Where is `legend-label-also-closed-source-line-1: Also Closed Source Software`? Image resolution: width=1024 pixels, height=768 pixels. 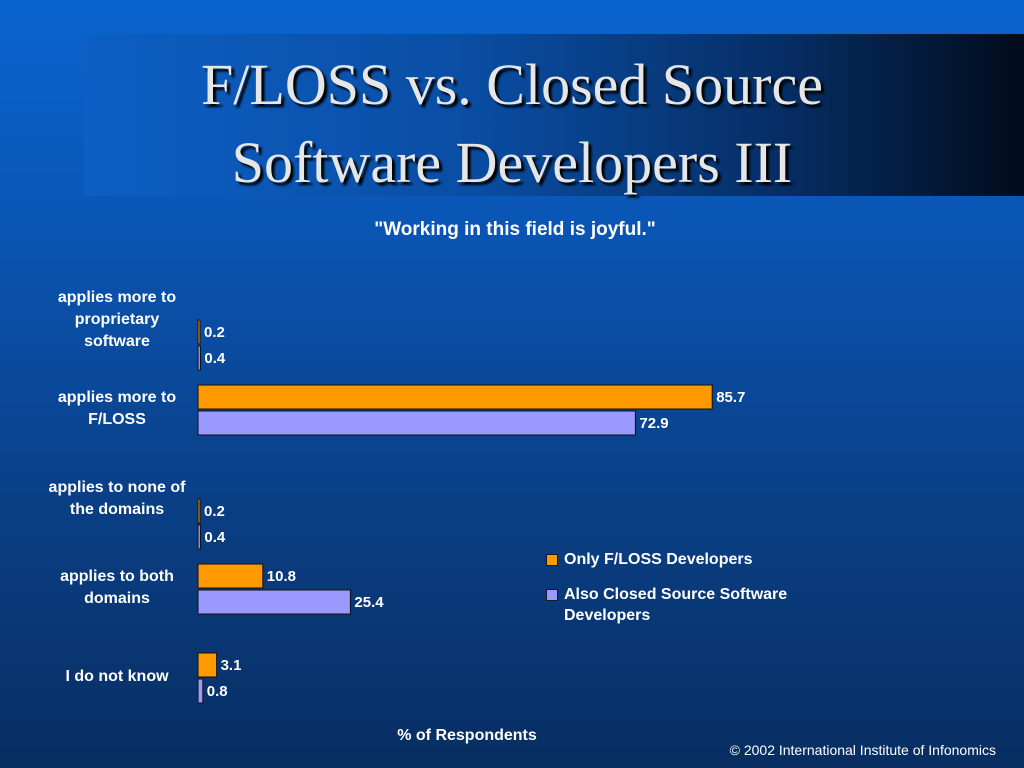
legend-label-also-closed-source-line-1: Also Closed Source Software is located at coordinates (676, 594).